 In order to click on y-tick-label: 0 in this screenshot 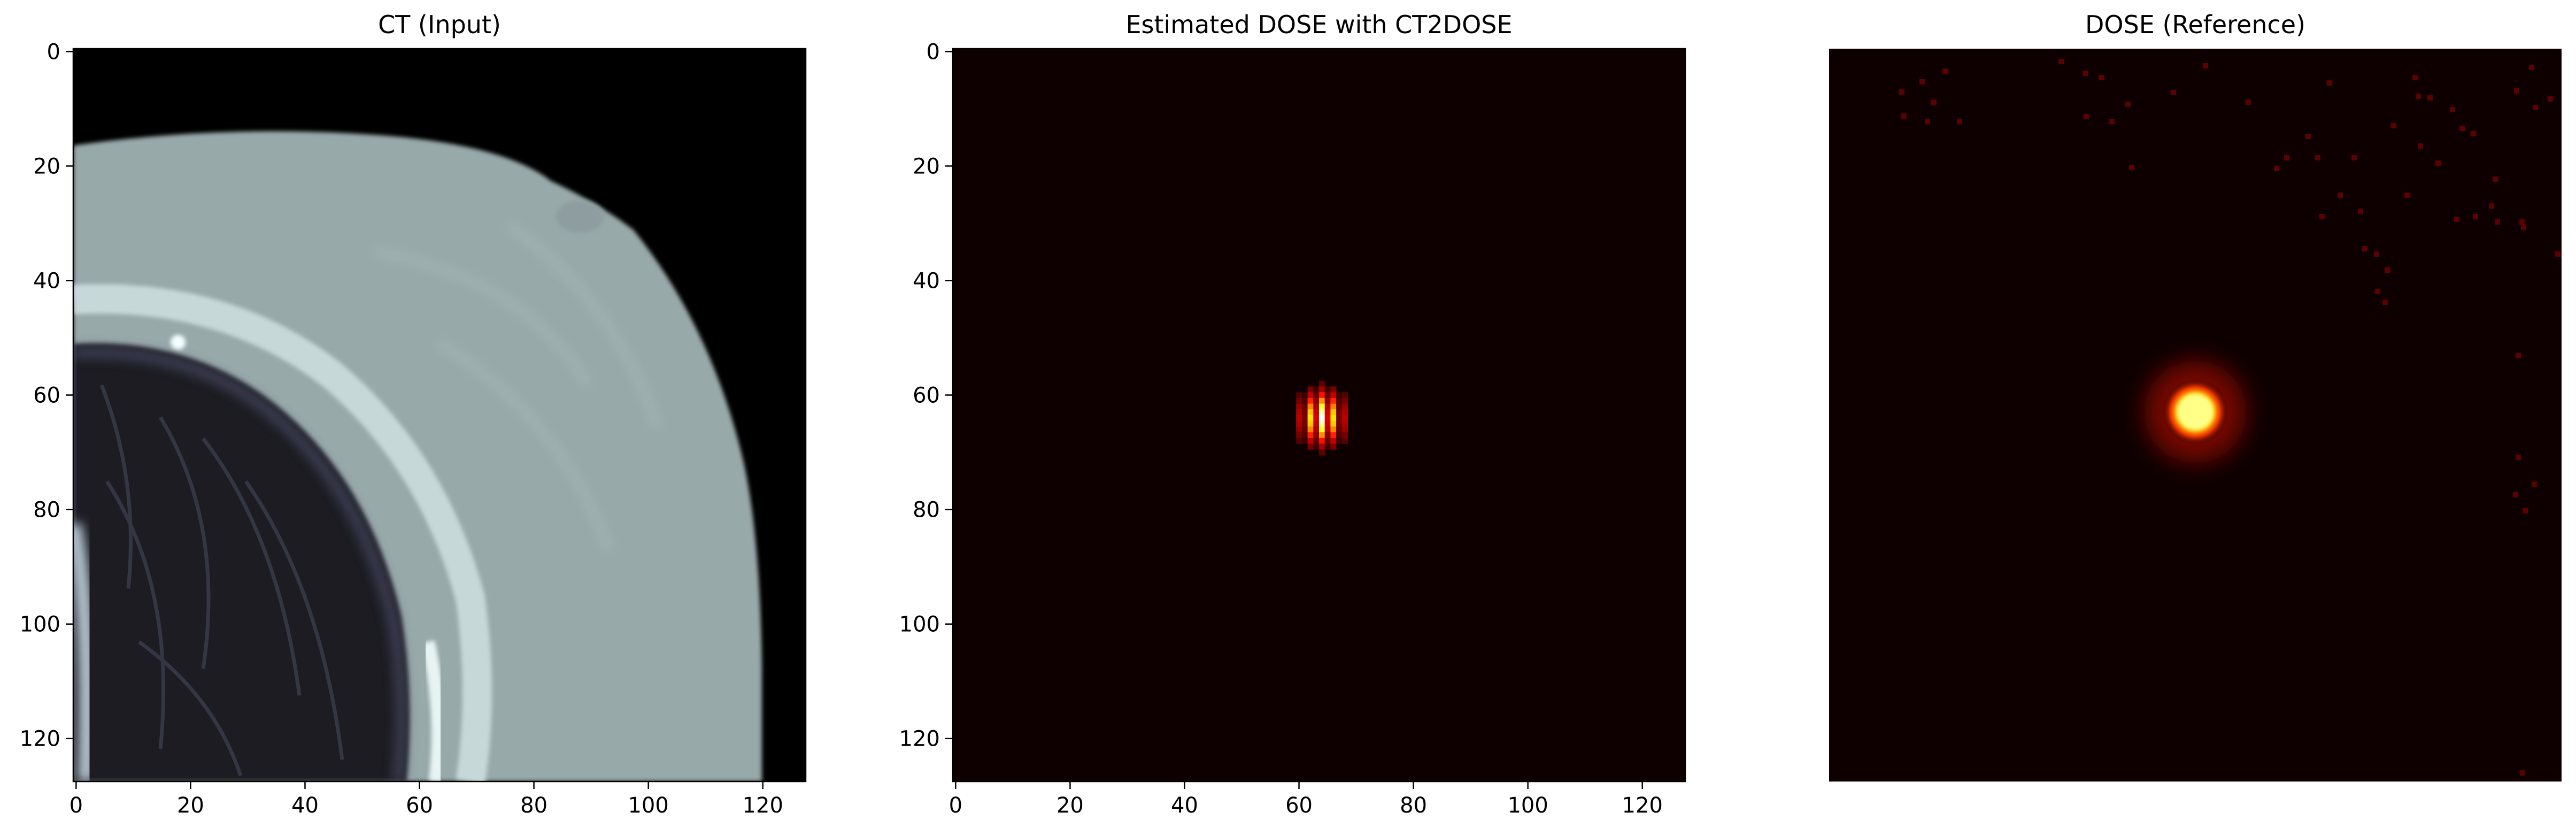, I will do `click(933, 52)`.